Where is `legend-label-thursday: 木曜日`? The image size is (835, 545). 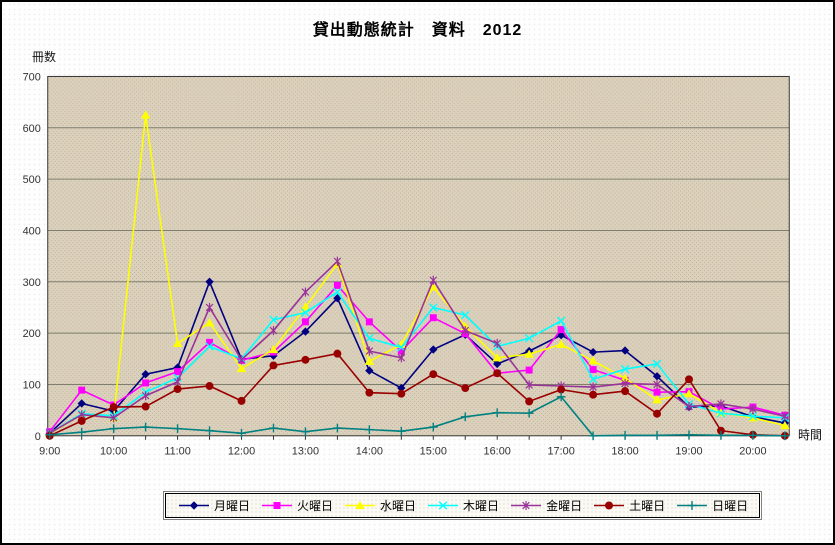
legend-label-thursday: 木曜日 is located at coordinates (481, 506).